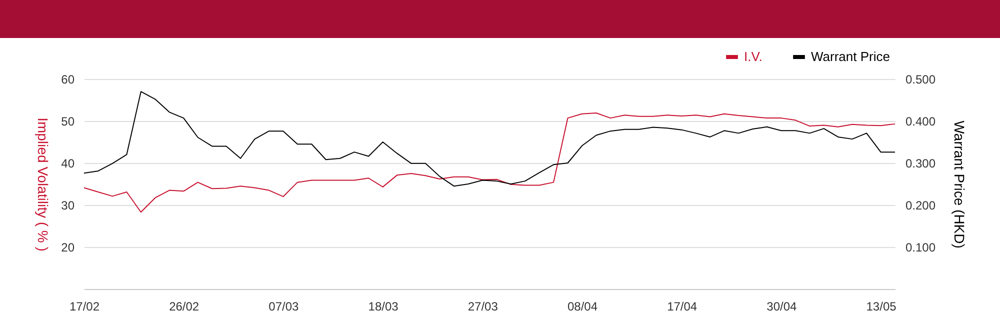  Describe the element at coordinates (284, 307) in the screenshot. I see `x-tick-label: 07/03` at that location.